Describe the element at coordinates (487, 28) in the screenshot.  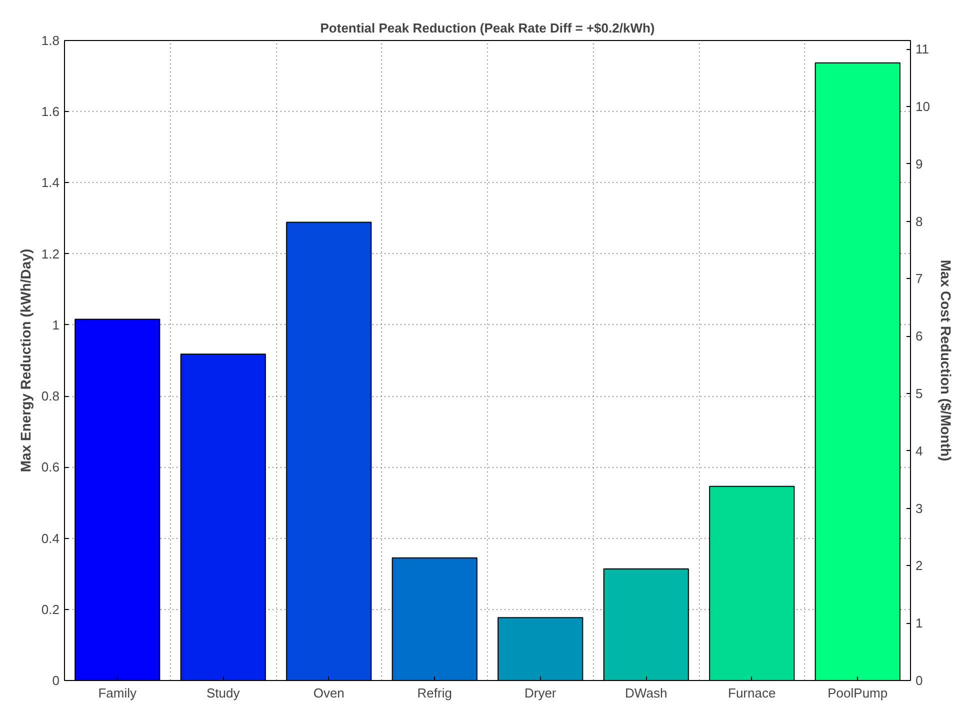
I see `chart-title: Potential Peak Reduction (Peak Rate Diff = +$0.2/kWh)` at that location.